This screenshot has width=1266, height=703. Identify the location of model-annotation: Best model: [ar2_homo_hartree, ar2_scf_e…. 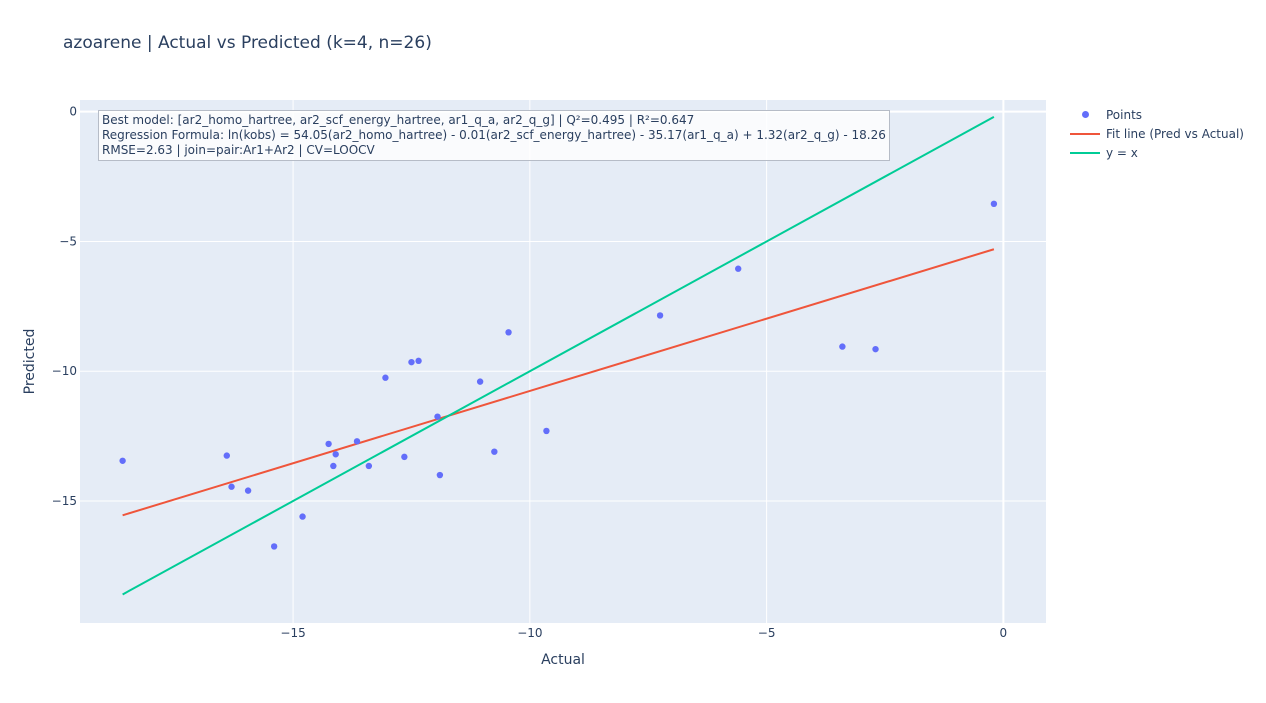
(494, 135).